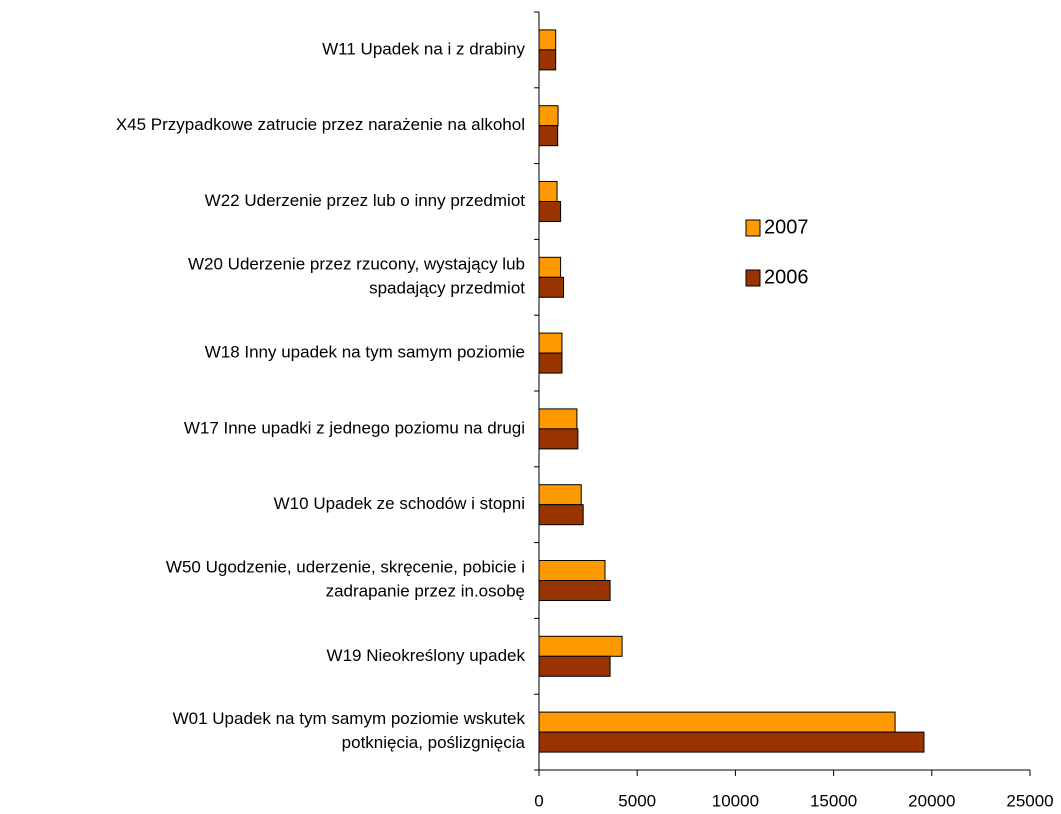 The width and height of the screenshot is (1061, 814). I want to click on legend-label: 2007, so click(786, 227).